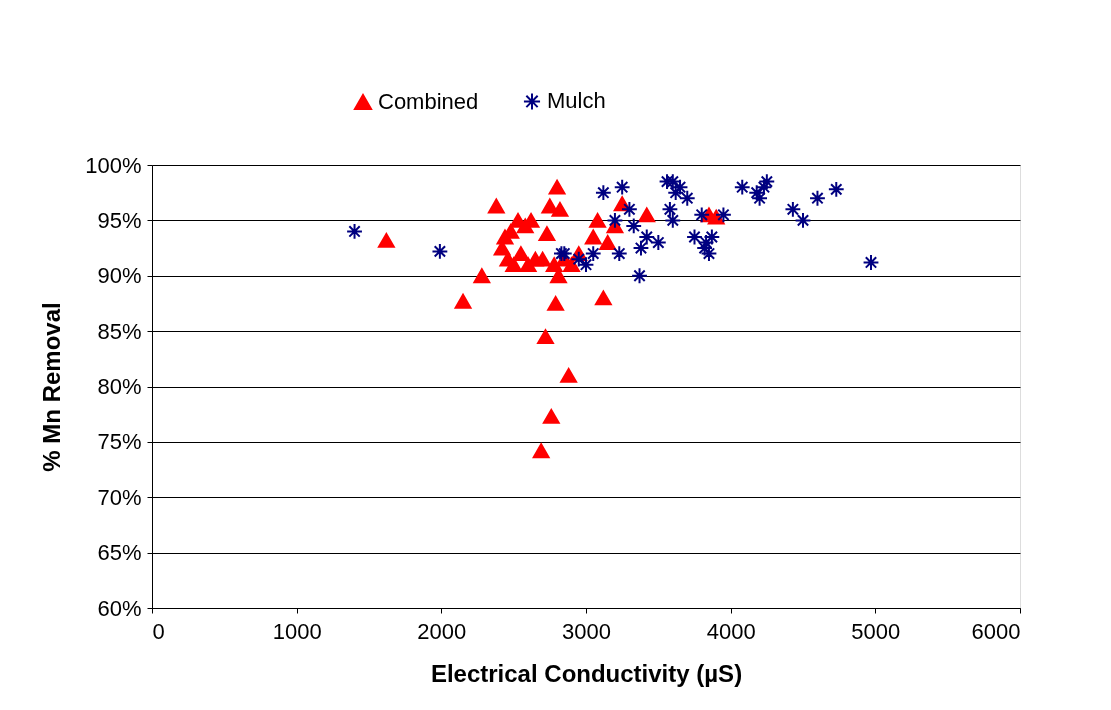  What do you see at coordinates (586, 631) in the screenshot?
I see `x-tick-label: 3000` at bounding box center [586, 631].